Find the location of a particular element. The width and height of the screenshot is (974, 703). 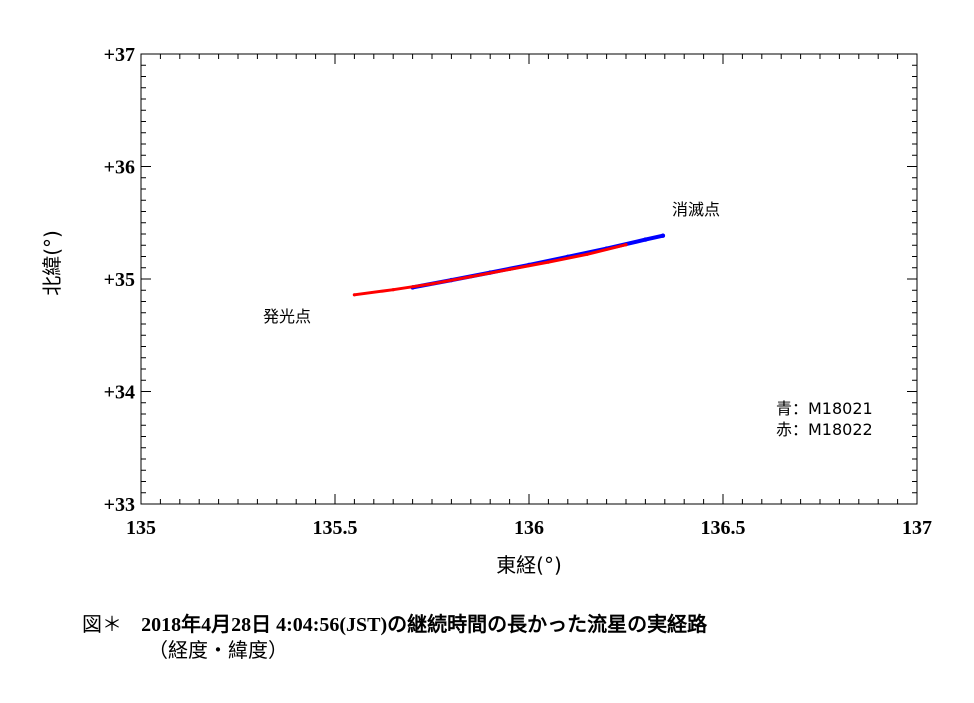

x-tick-label: 135 is located at coordinates (141, 528).